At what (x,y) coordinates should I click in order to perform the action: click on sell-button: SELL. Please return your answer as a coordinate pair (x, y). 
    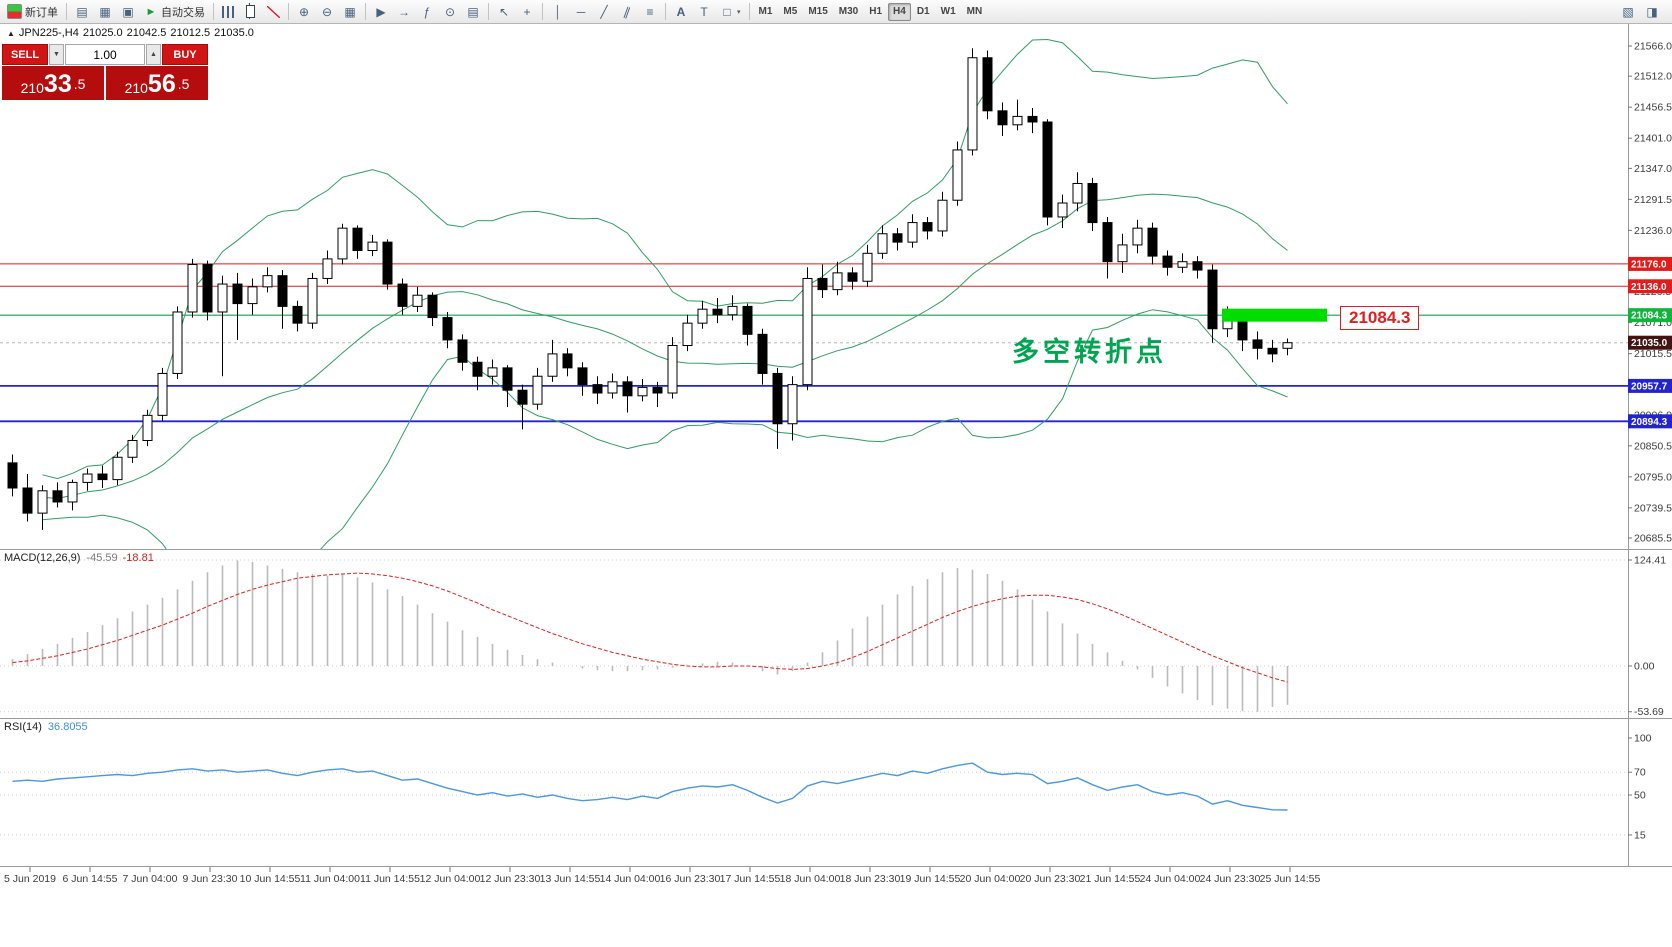
    Looking at the image, I should click on (25, 54).